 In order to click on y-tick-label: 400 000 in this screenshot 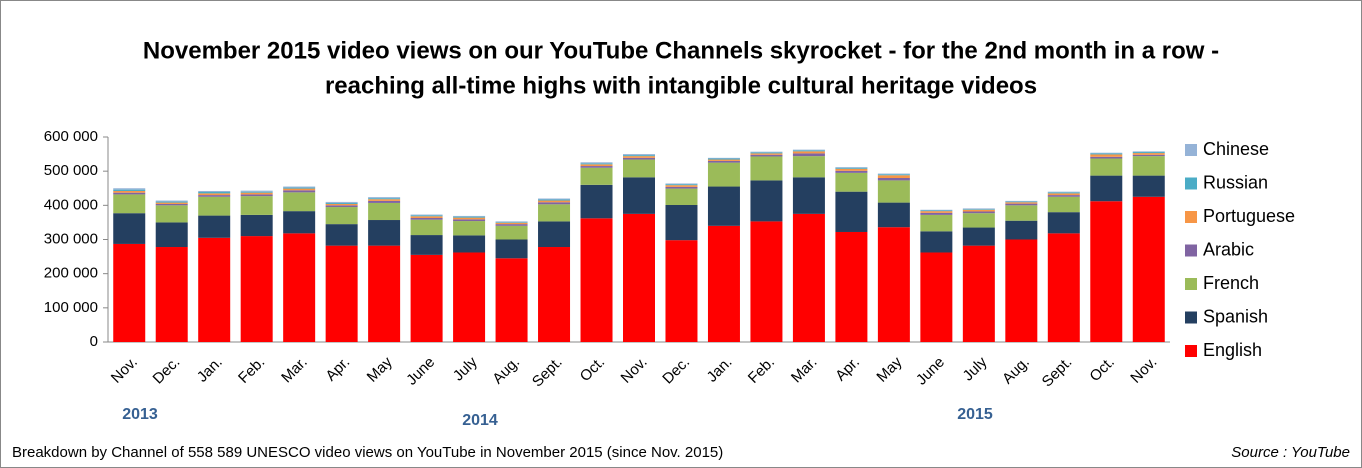, I will do `click(71, 204)`.